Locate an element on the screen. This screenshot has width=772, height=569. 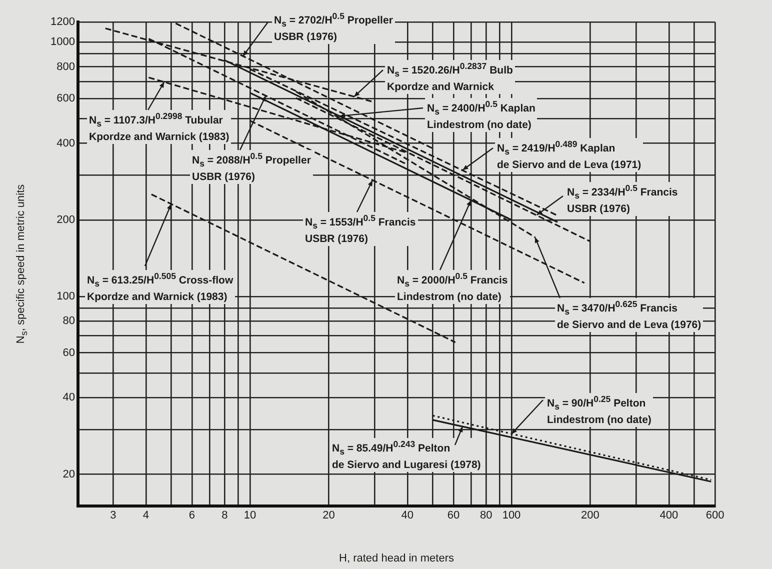
x-axis-title: H, rated head in meters is located at coordinates (396, 558).